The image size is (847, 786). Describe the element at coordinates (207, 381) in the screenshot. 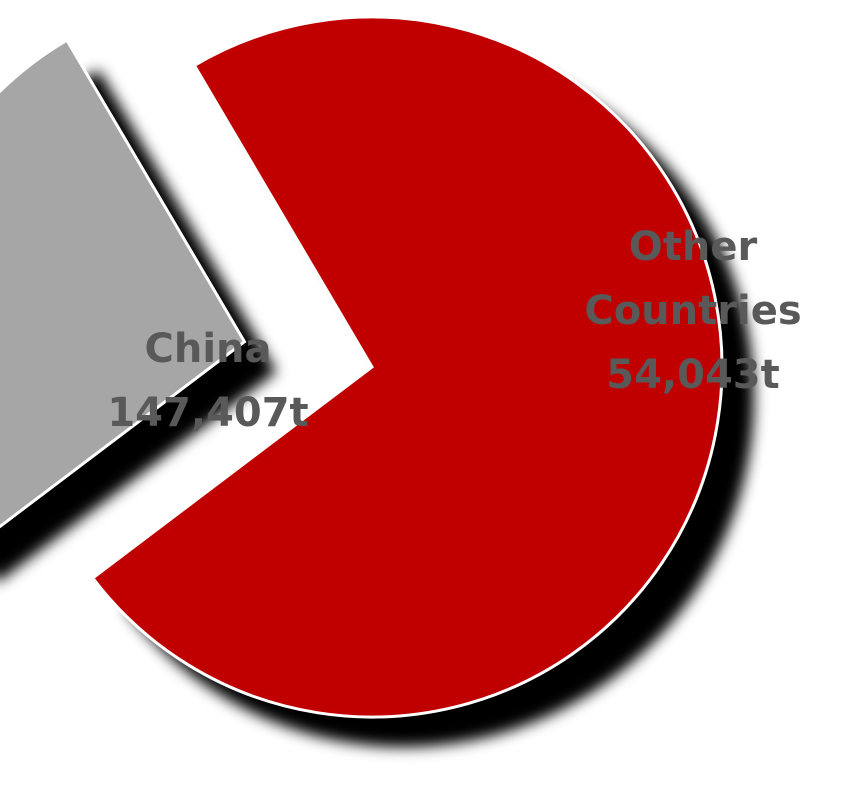

I see `data-label-china: China 147,407t` at that location.